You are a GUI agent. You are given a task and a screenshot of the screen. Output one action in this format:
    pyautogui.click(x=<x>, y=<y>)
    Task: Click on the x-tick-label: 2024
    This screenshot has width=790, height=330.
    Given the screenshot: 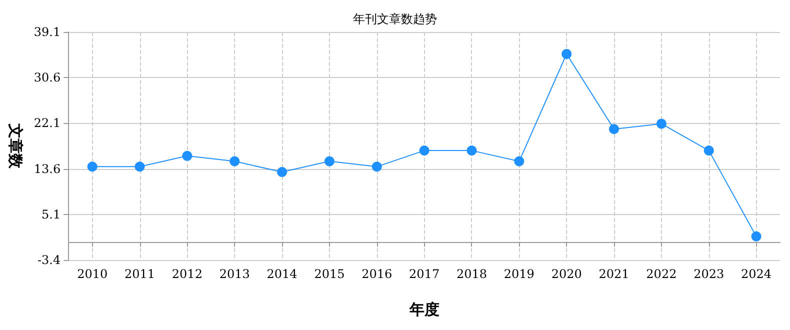 What is the action you would take?
    pyautogui.click(x=756, y=274)
    